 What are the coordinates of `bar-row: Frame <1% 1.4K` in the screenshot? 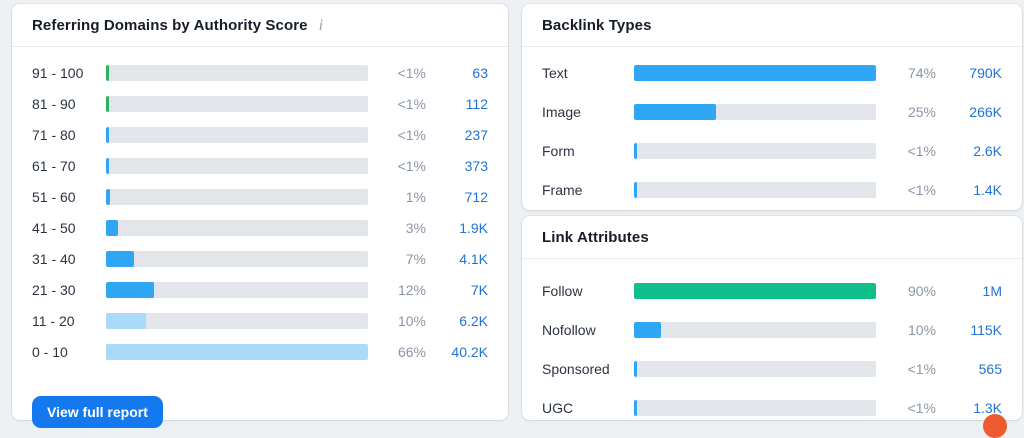 It's located at (772, 190).